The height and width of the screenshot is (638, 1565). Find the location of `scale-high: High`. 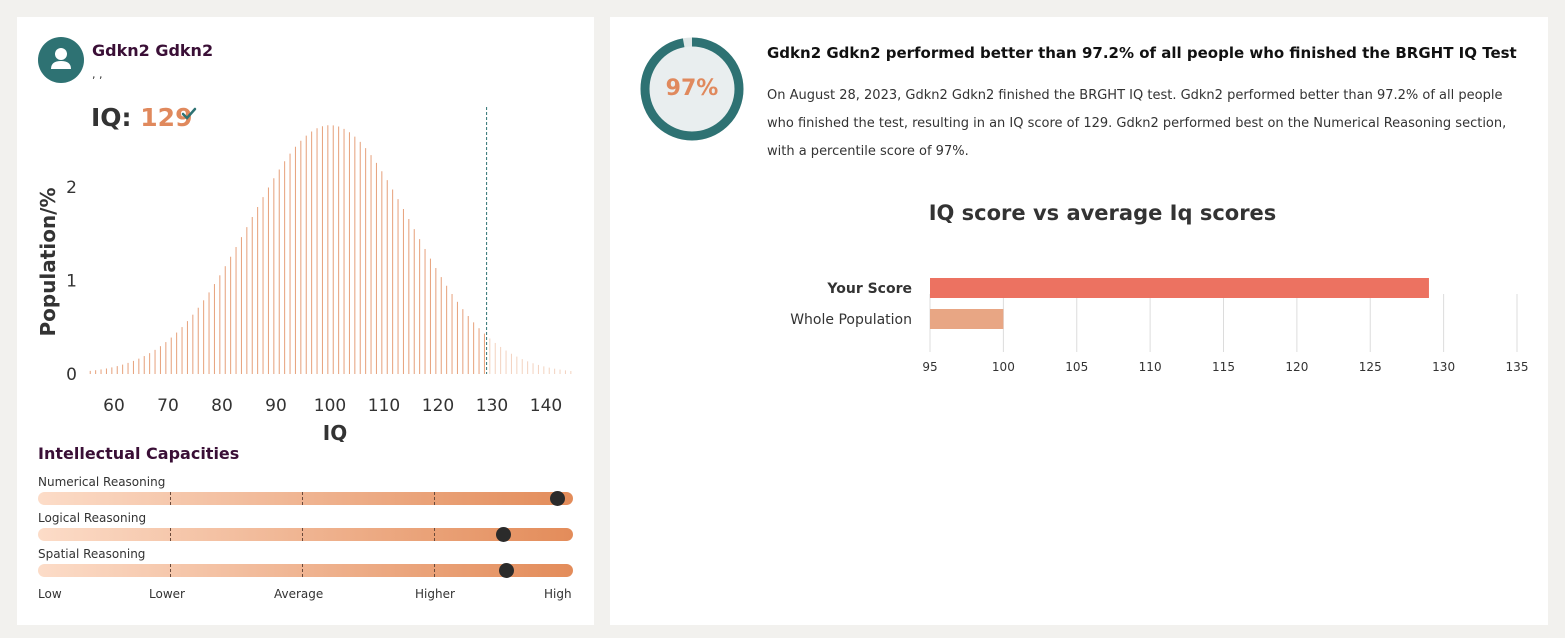

scale-high: High is located at coordinates (558, 594).